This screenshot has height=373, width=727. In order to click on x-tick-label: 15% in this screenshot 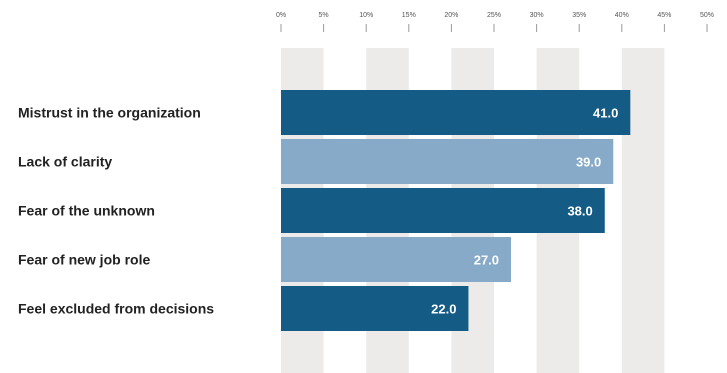, I will do `click(409, 15)`.